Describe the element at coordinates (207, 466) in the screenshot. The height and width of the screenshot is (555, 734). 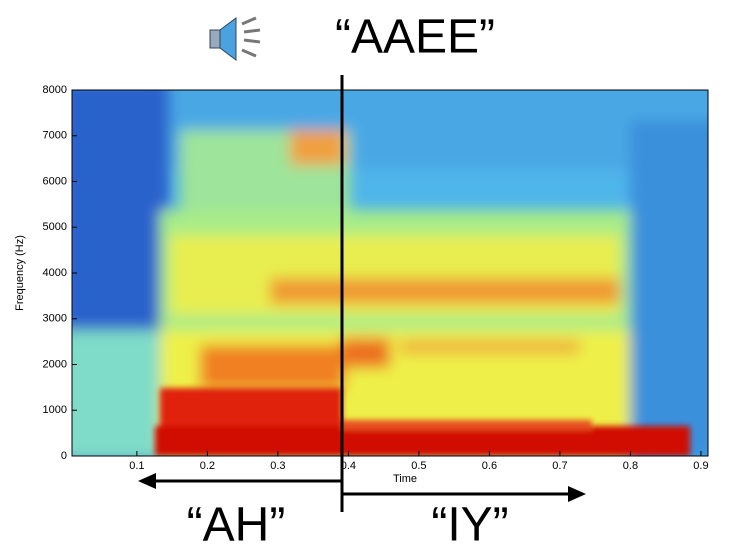
I see `x-tick-label: 0.2` at that location.